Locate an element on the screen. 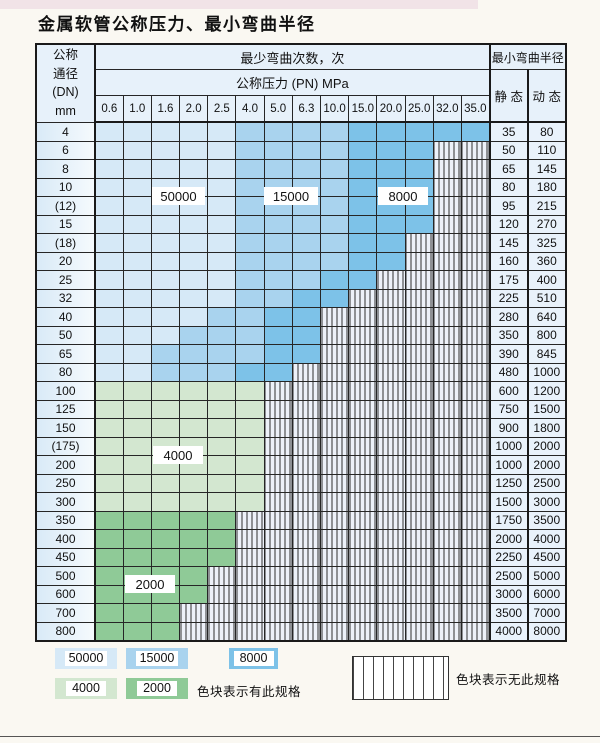 Image resolution: width=600 pixels, height=743 pixels. pressure-column-header: 4.0 is located at coordinates (250, 109).